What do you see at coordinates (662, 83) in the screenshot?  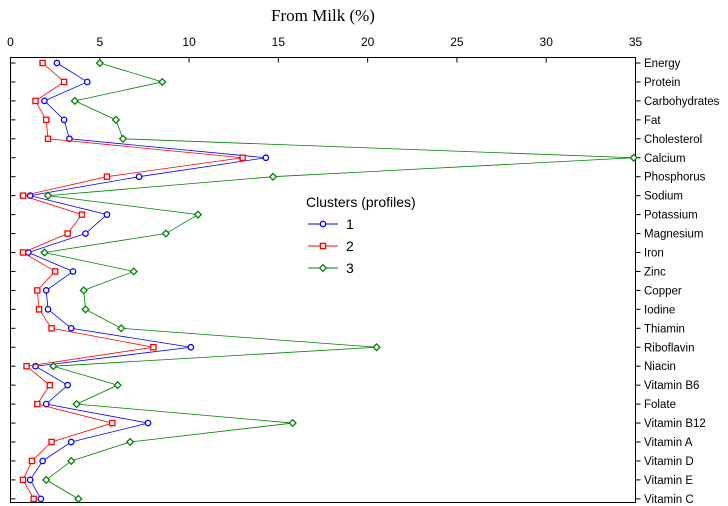 I see `category-label: Protein` at bounding box center [662, 83].